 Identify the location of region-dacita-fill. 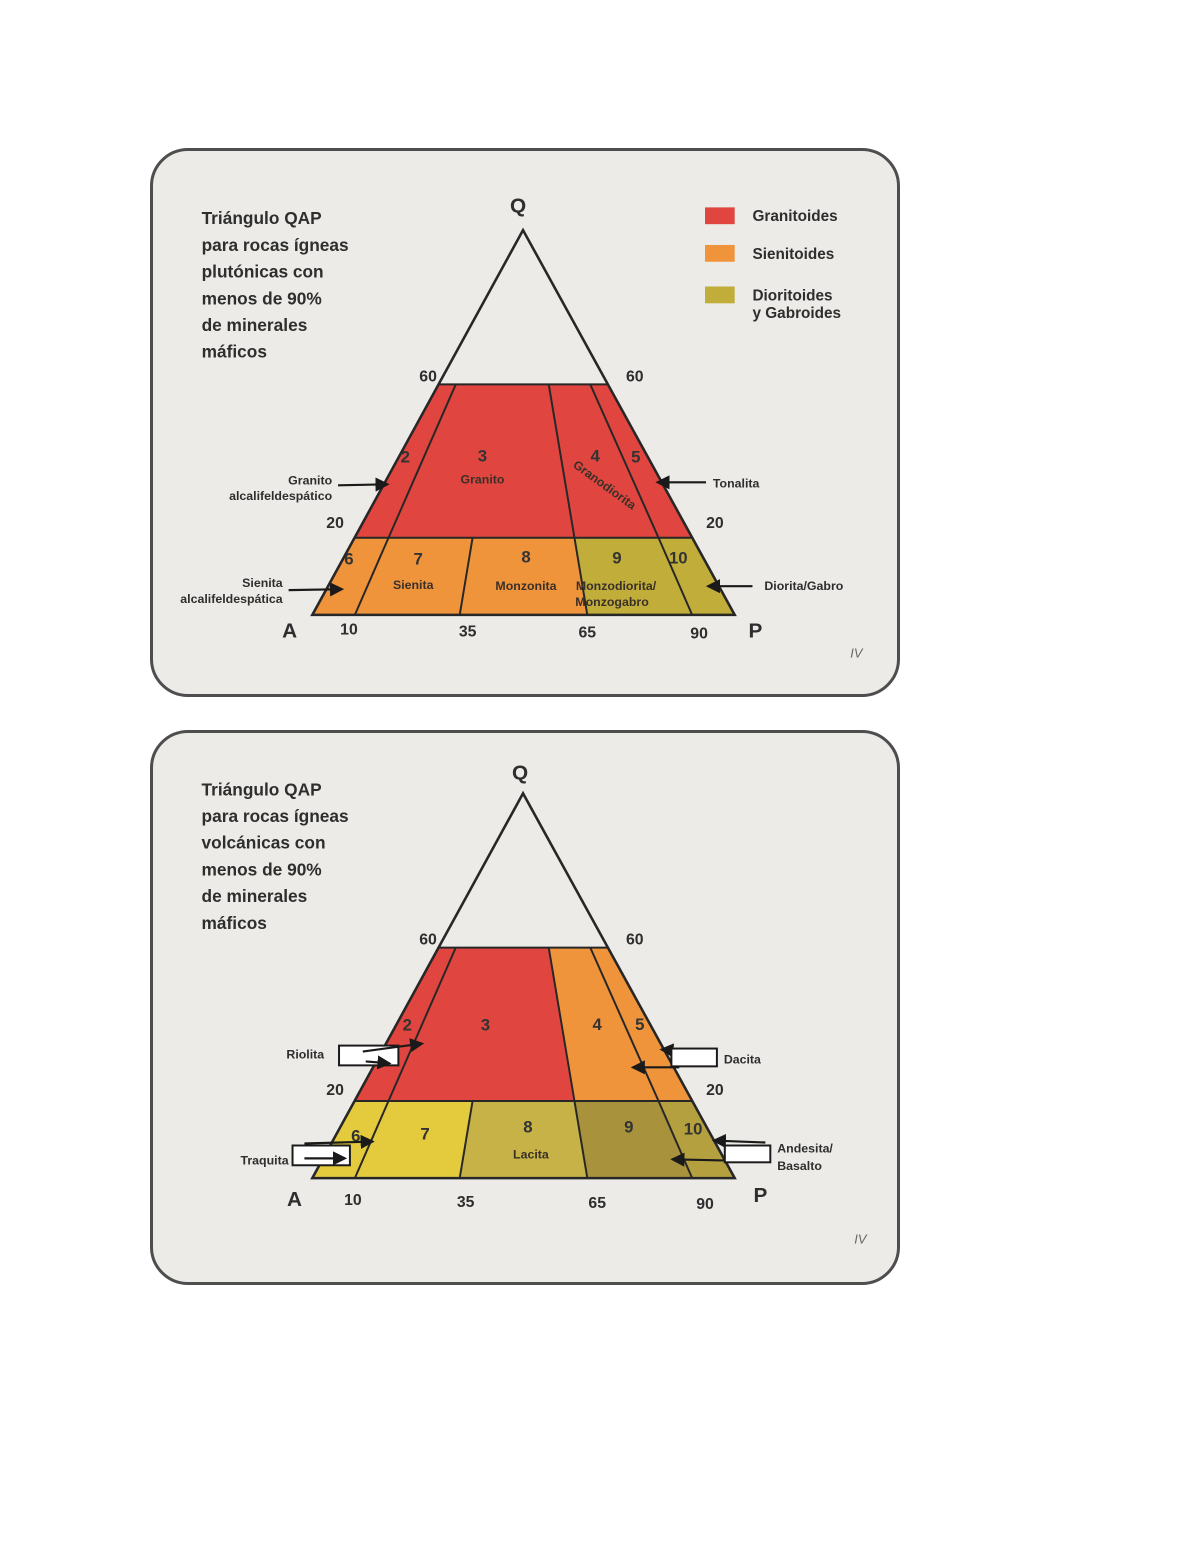
(620, 1024).